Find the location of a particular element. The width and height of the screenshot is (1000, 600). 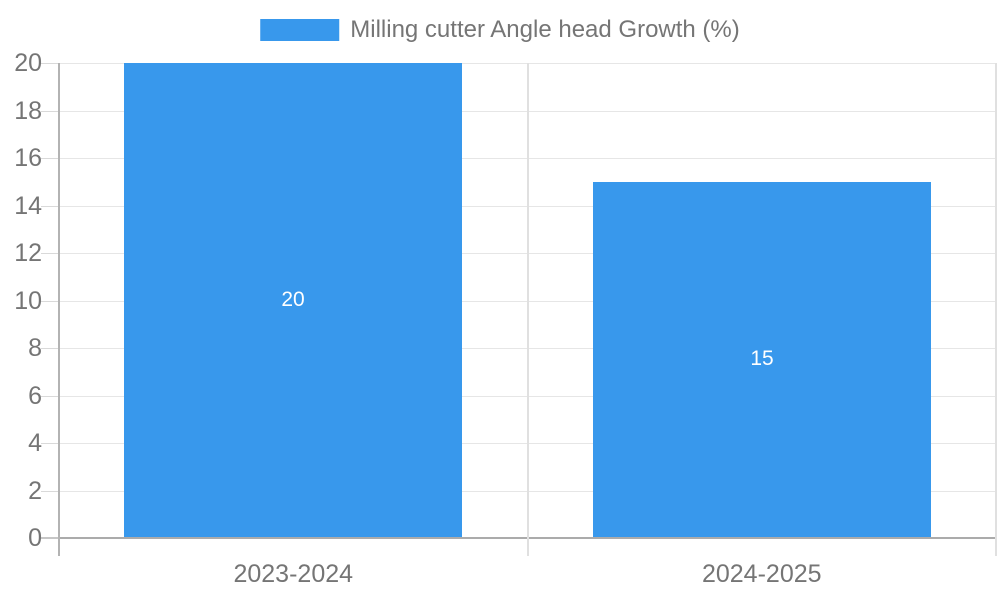

y-axis-line is located at coordinates (59, 309).